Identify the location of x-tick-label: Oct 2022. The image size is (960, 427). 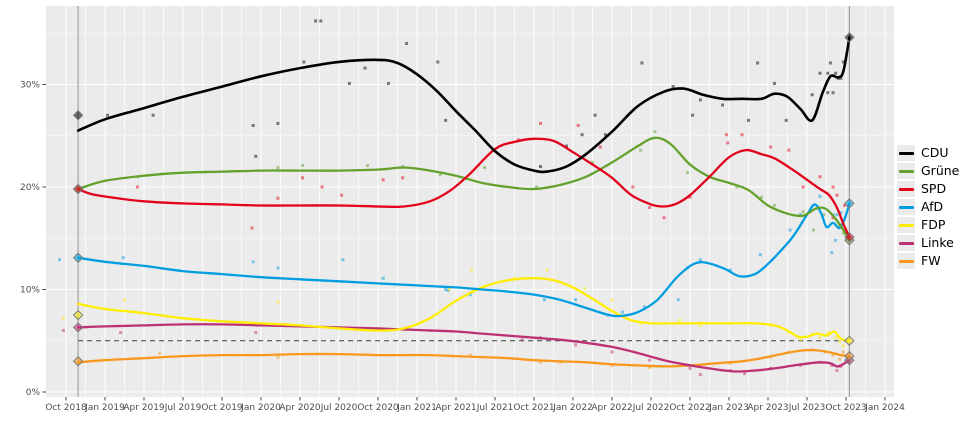
(689, 408).